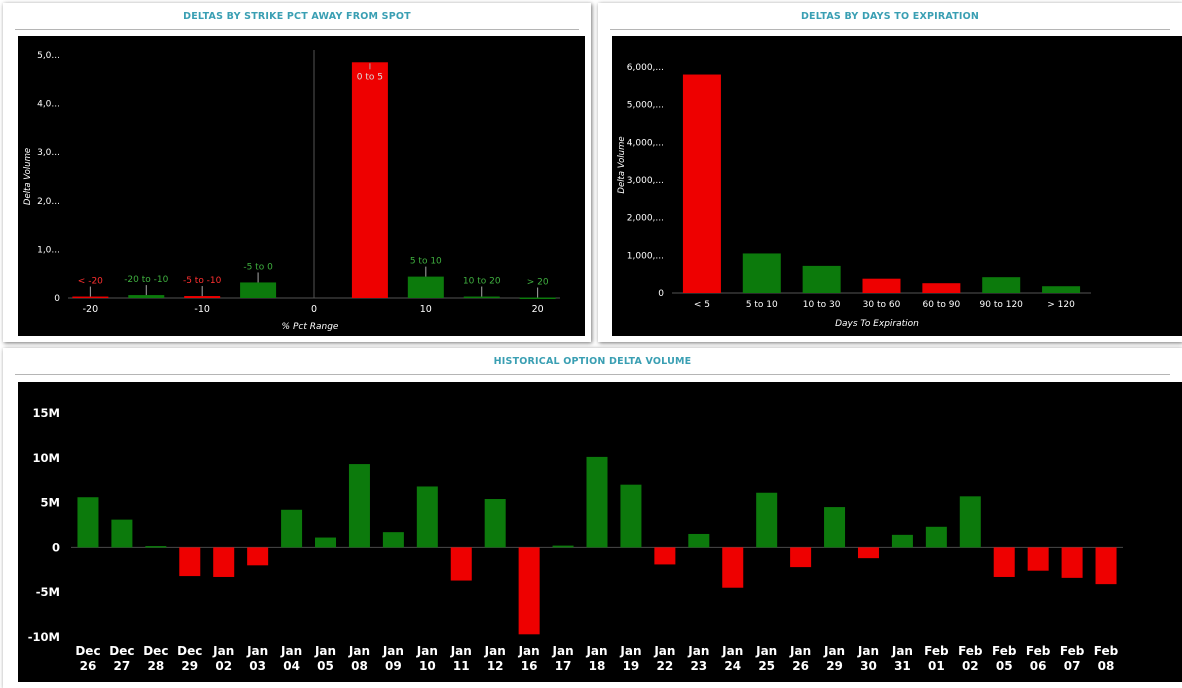 The width and height of the screenshot is (1182, 688). Describe the element at coordinates (46, 458) in the screenshot. I see `y-tick-label: 10M` at that location.